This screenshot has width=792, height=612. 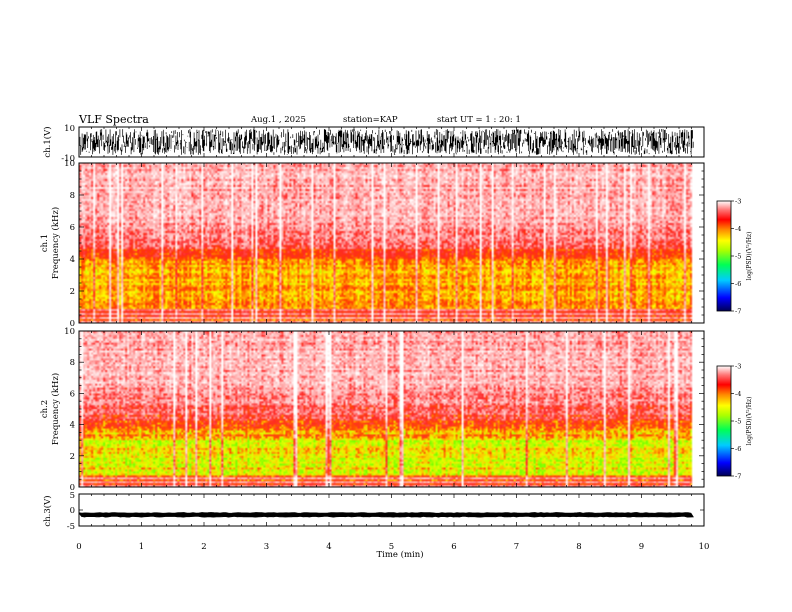 What do you see at coordinates (47, 141) in the screenshot?
I see `ch1-waveform-ylabel: ch.1(V)` at bounding box center [47, 141].